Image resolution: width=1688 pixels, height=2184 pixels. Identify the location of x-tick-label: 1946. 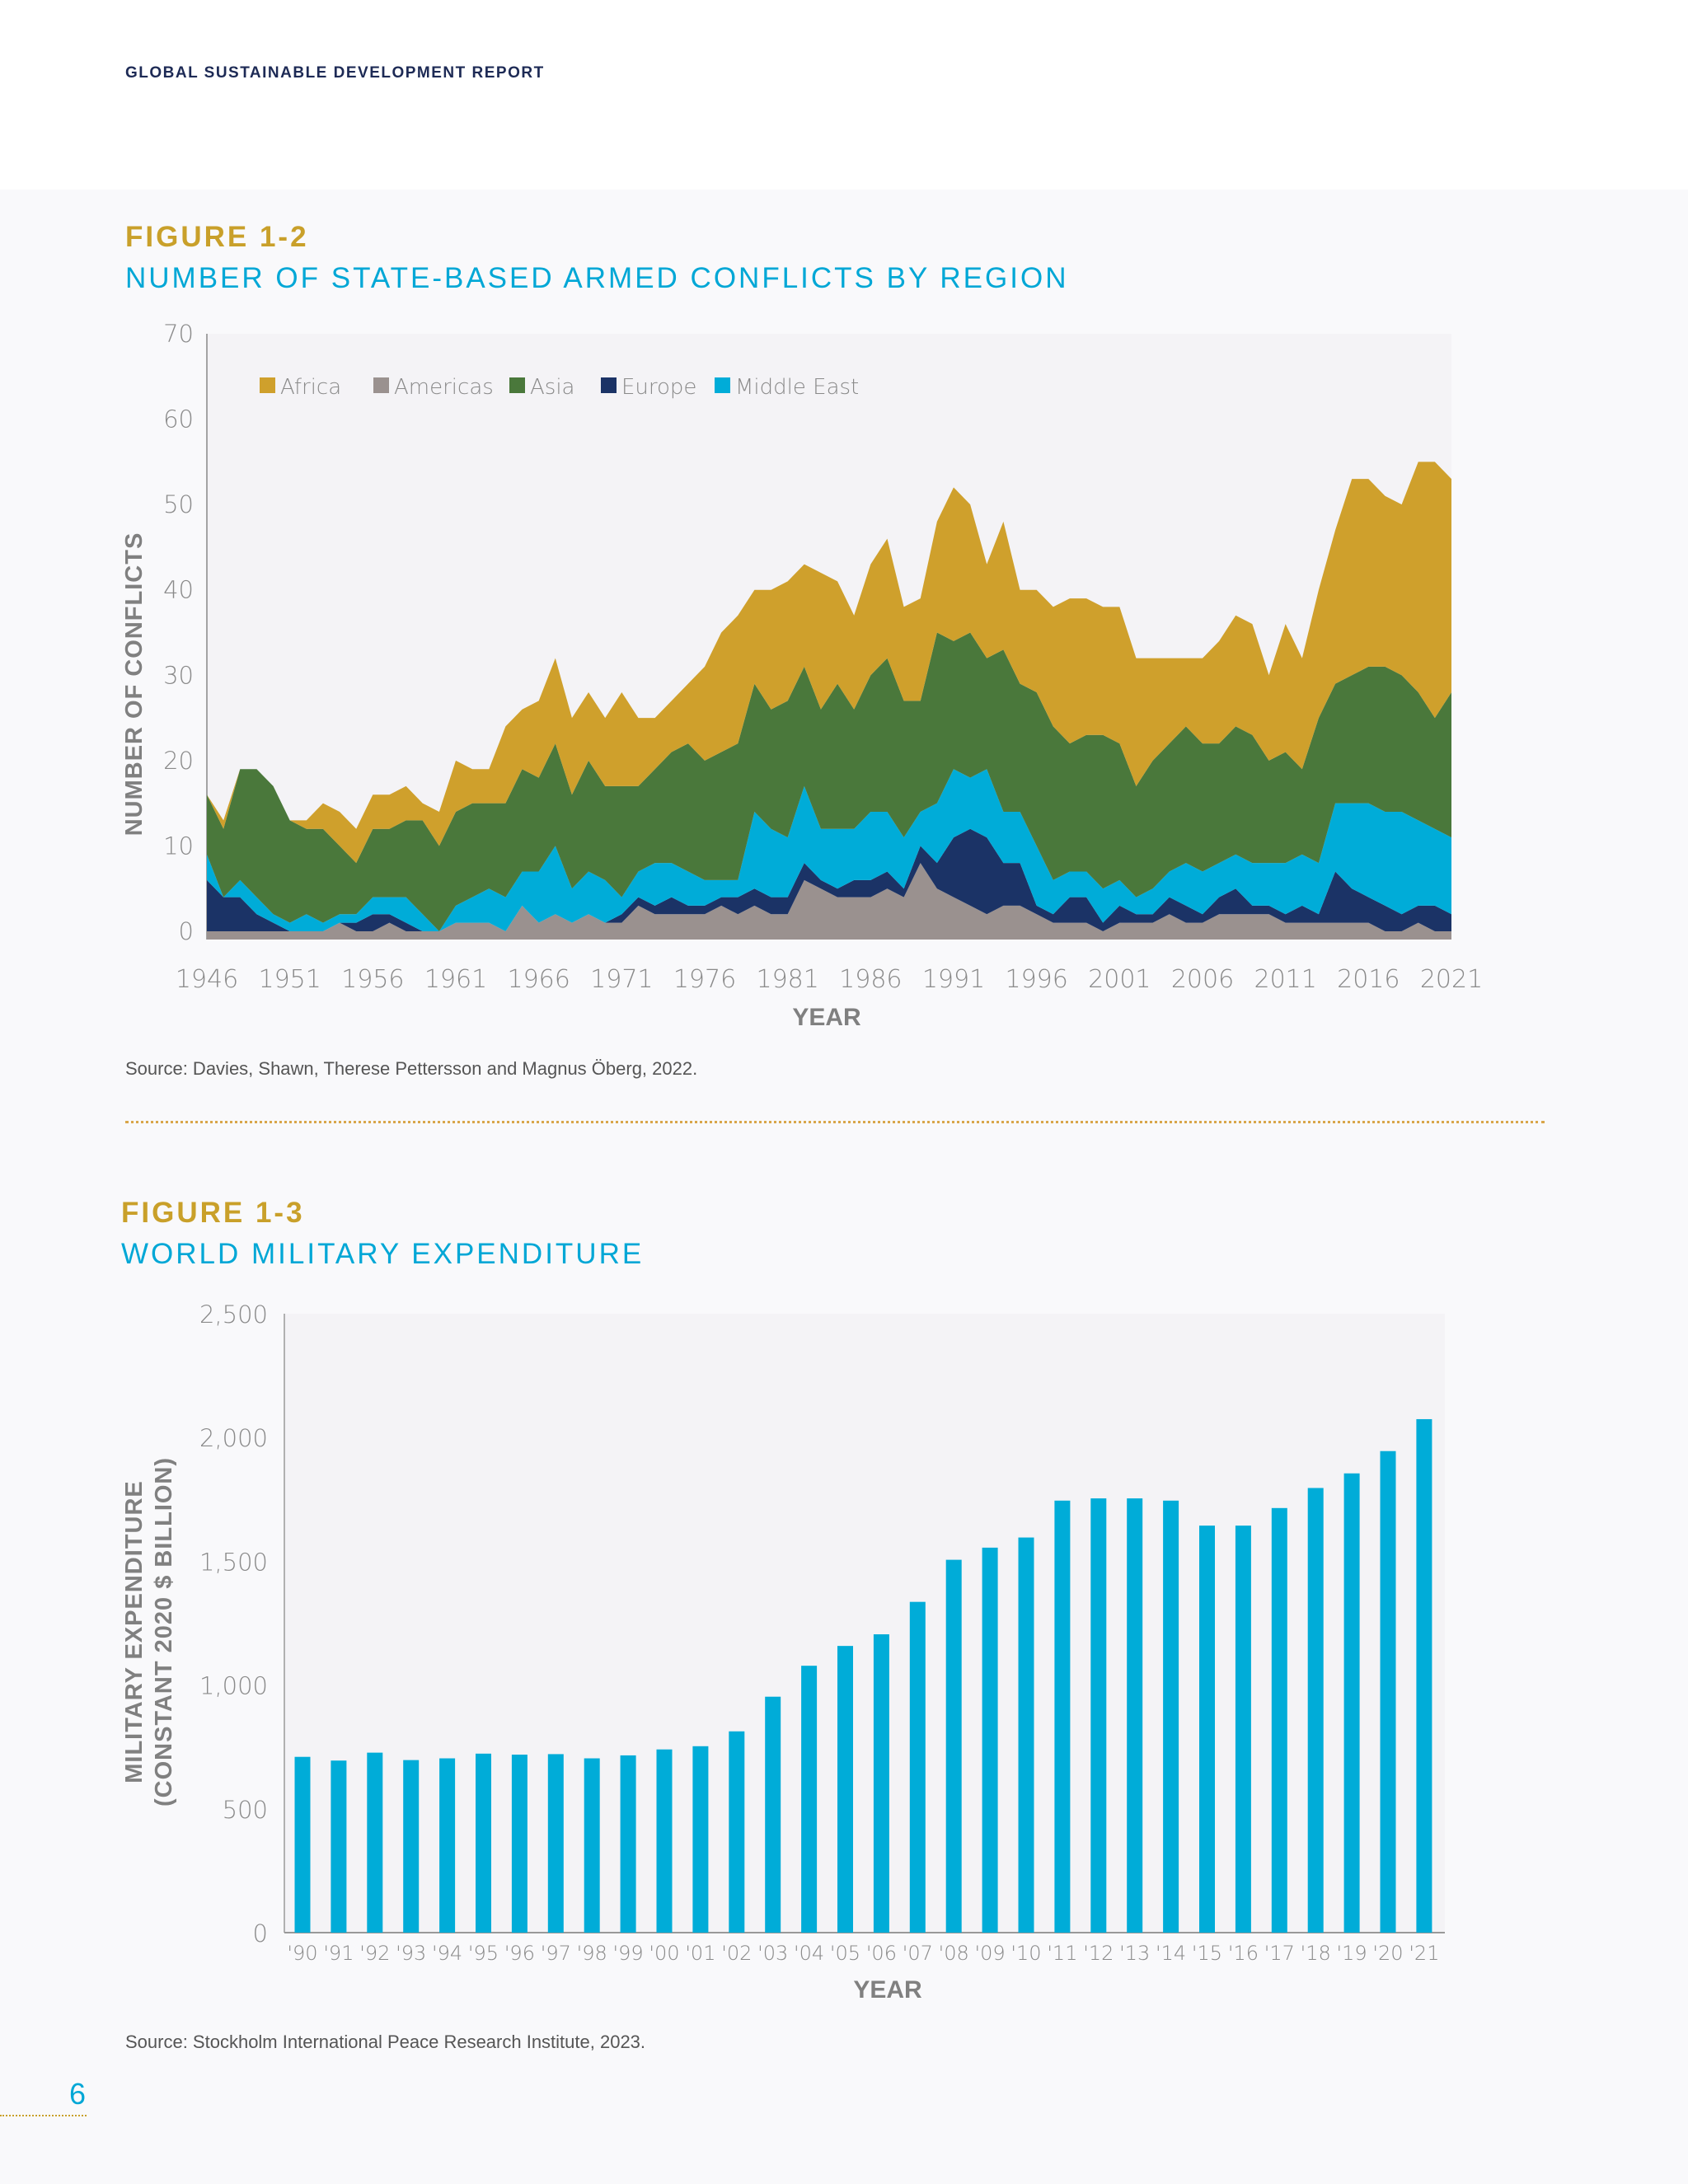
(207, 979).